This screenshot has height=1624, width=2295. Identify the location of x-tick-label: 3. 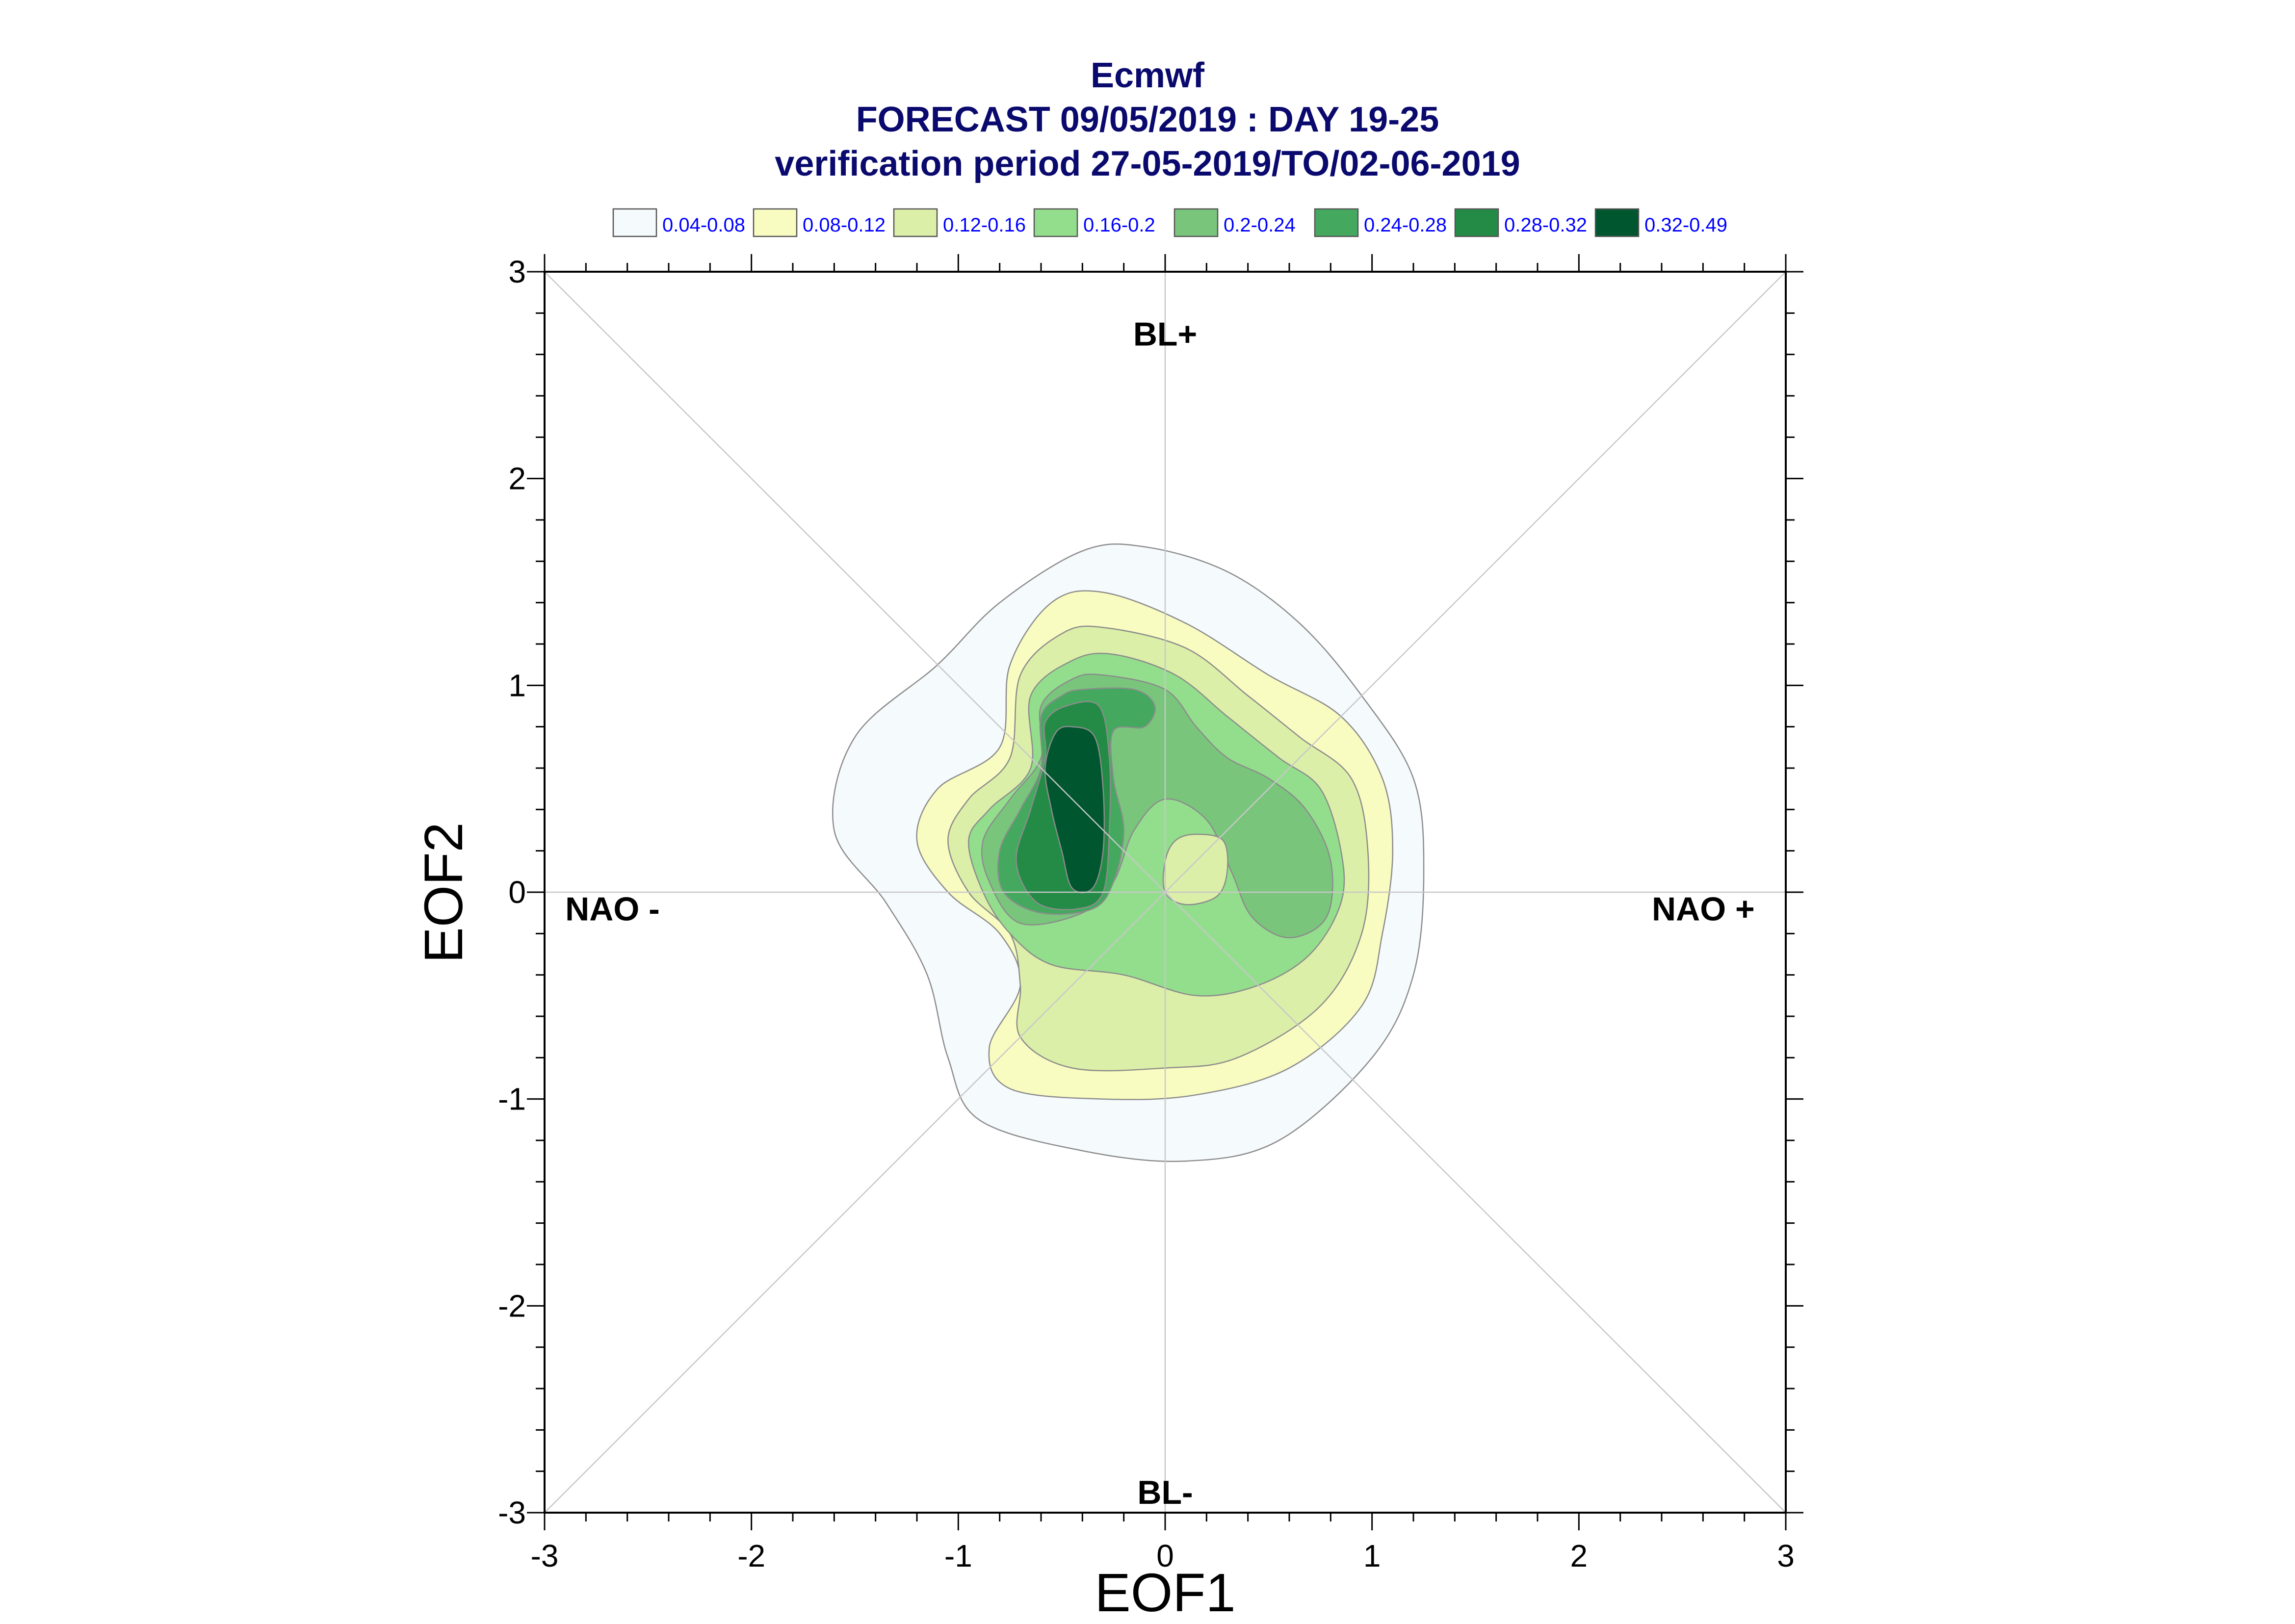
(1786, 1555).